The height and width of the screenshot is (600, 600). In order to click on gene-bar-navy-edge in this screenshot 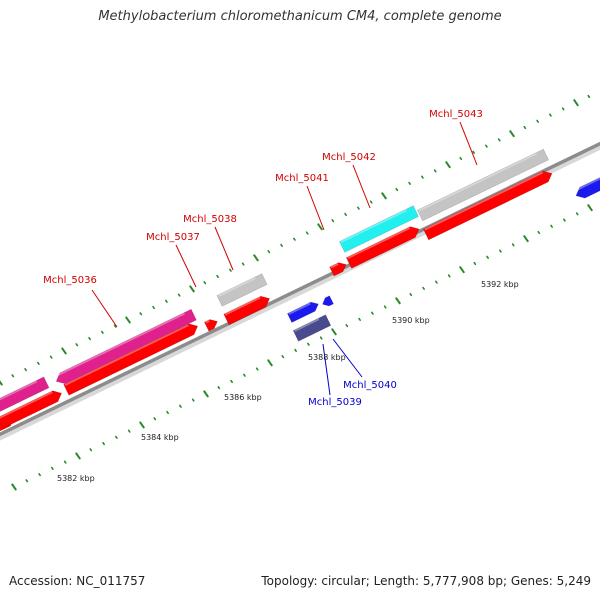, I will do `click(312, 328)`.